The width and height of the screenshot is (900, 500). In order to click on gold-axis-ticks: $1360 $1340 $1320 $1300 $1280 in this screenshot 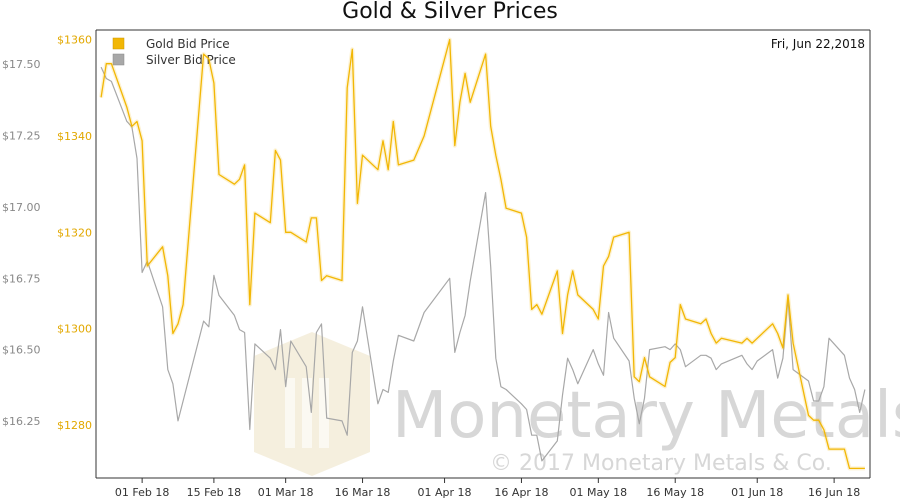, I will do `click(74, 233)`.